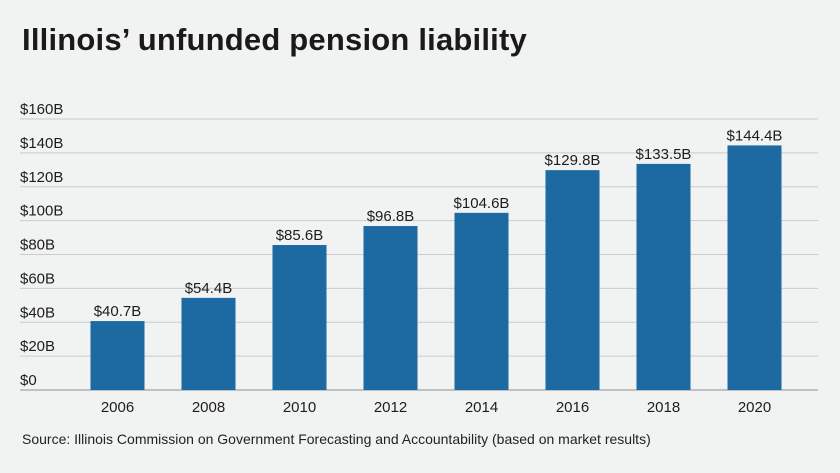  I want to click on x-tick-label: 2006, so click(117, 407).